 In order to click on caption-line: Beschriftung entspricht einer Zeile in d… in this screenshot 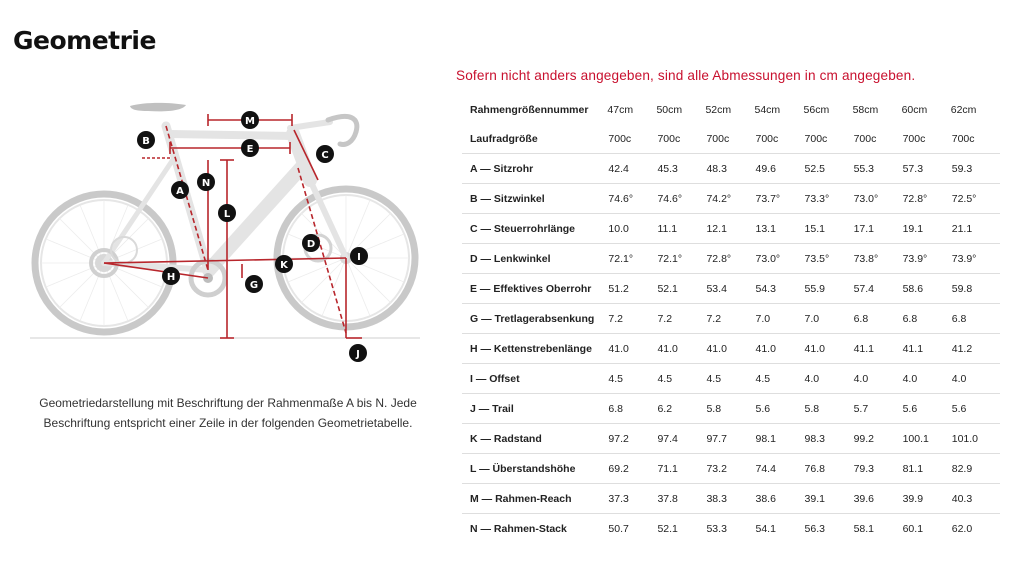, I will do `click(228, 423)`.